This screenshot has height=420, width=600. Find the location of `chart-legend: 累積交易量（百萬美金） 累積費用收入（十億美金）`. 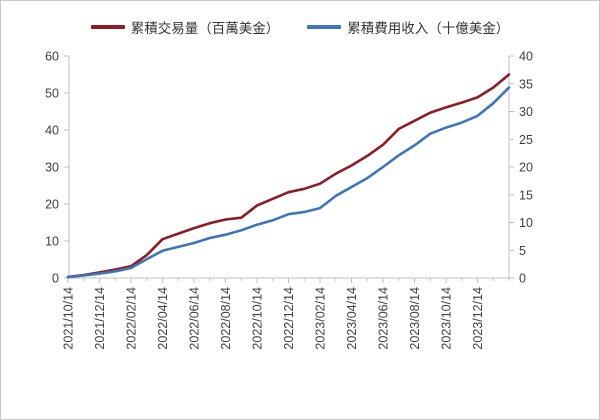

chart-legend: 累積交易量（百萬美金） 累積費用收入（十億美金） is located at coordinates (300, 27).